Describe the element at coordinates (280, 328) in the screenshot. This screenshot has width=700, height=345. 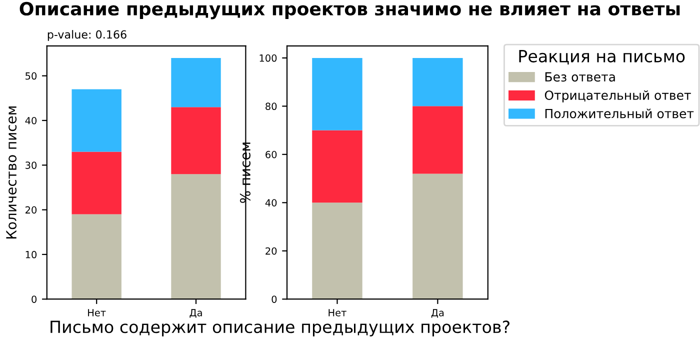
I see `x-axis-title: Письмо содержит описание предыдущих проектов?` at that location.